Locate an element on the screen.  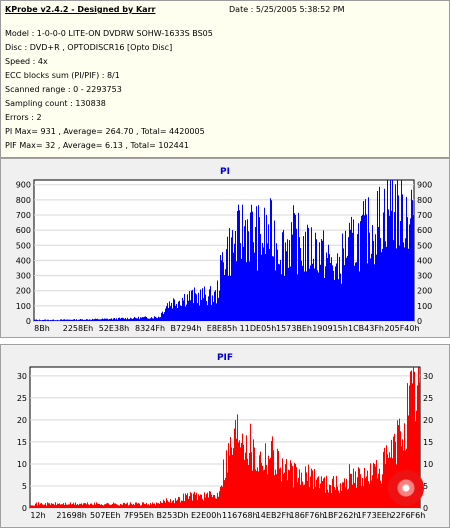
pi-y-tick-left: 300 is located at coordinates (23, 276).